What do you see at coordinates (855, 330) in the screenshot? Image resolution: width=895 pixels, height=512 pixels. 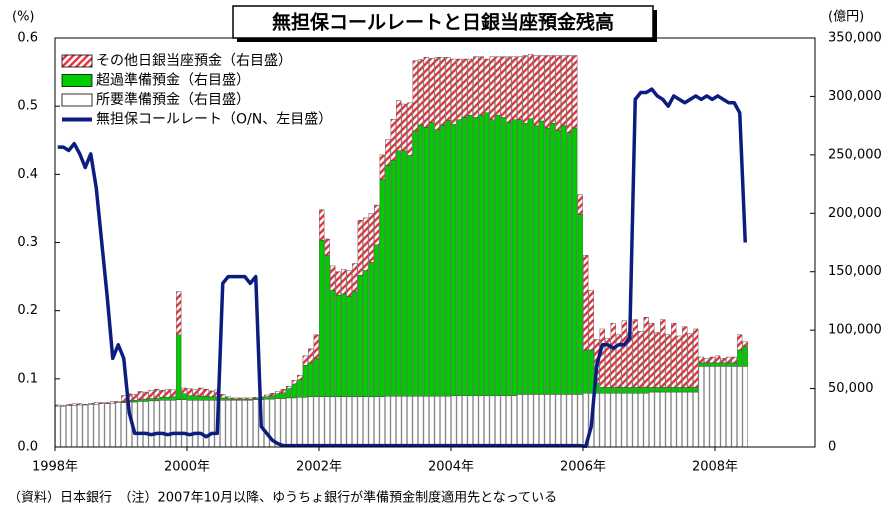 I see `y2-tick-label: 100,000` at bounding box center [855, 330].